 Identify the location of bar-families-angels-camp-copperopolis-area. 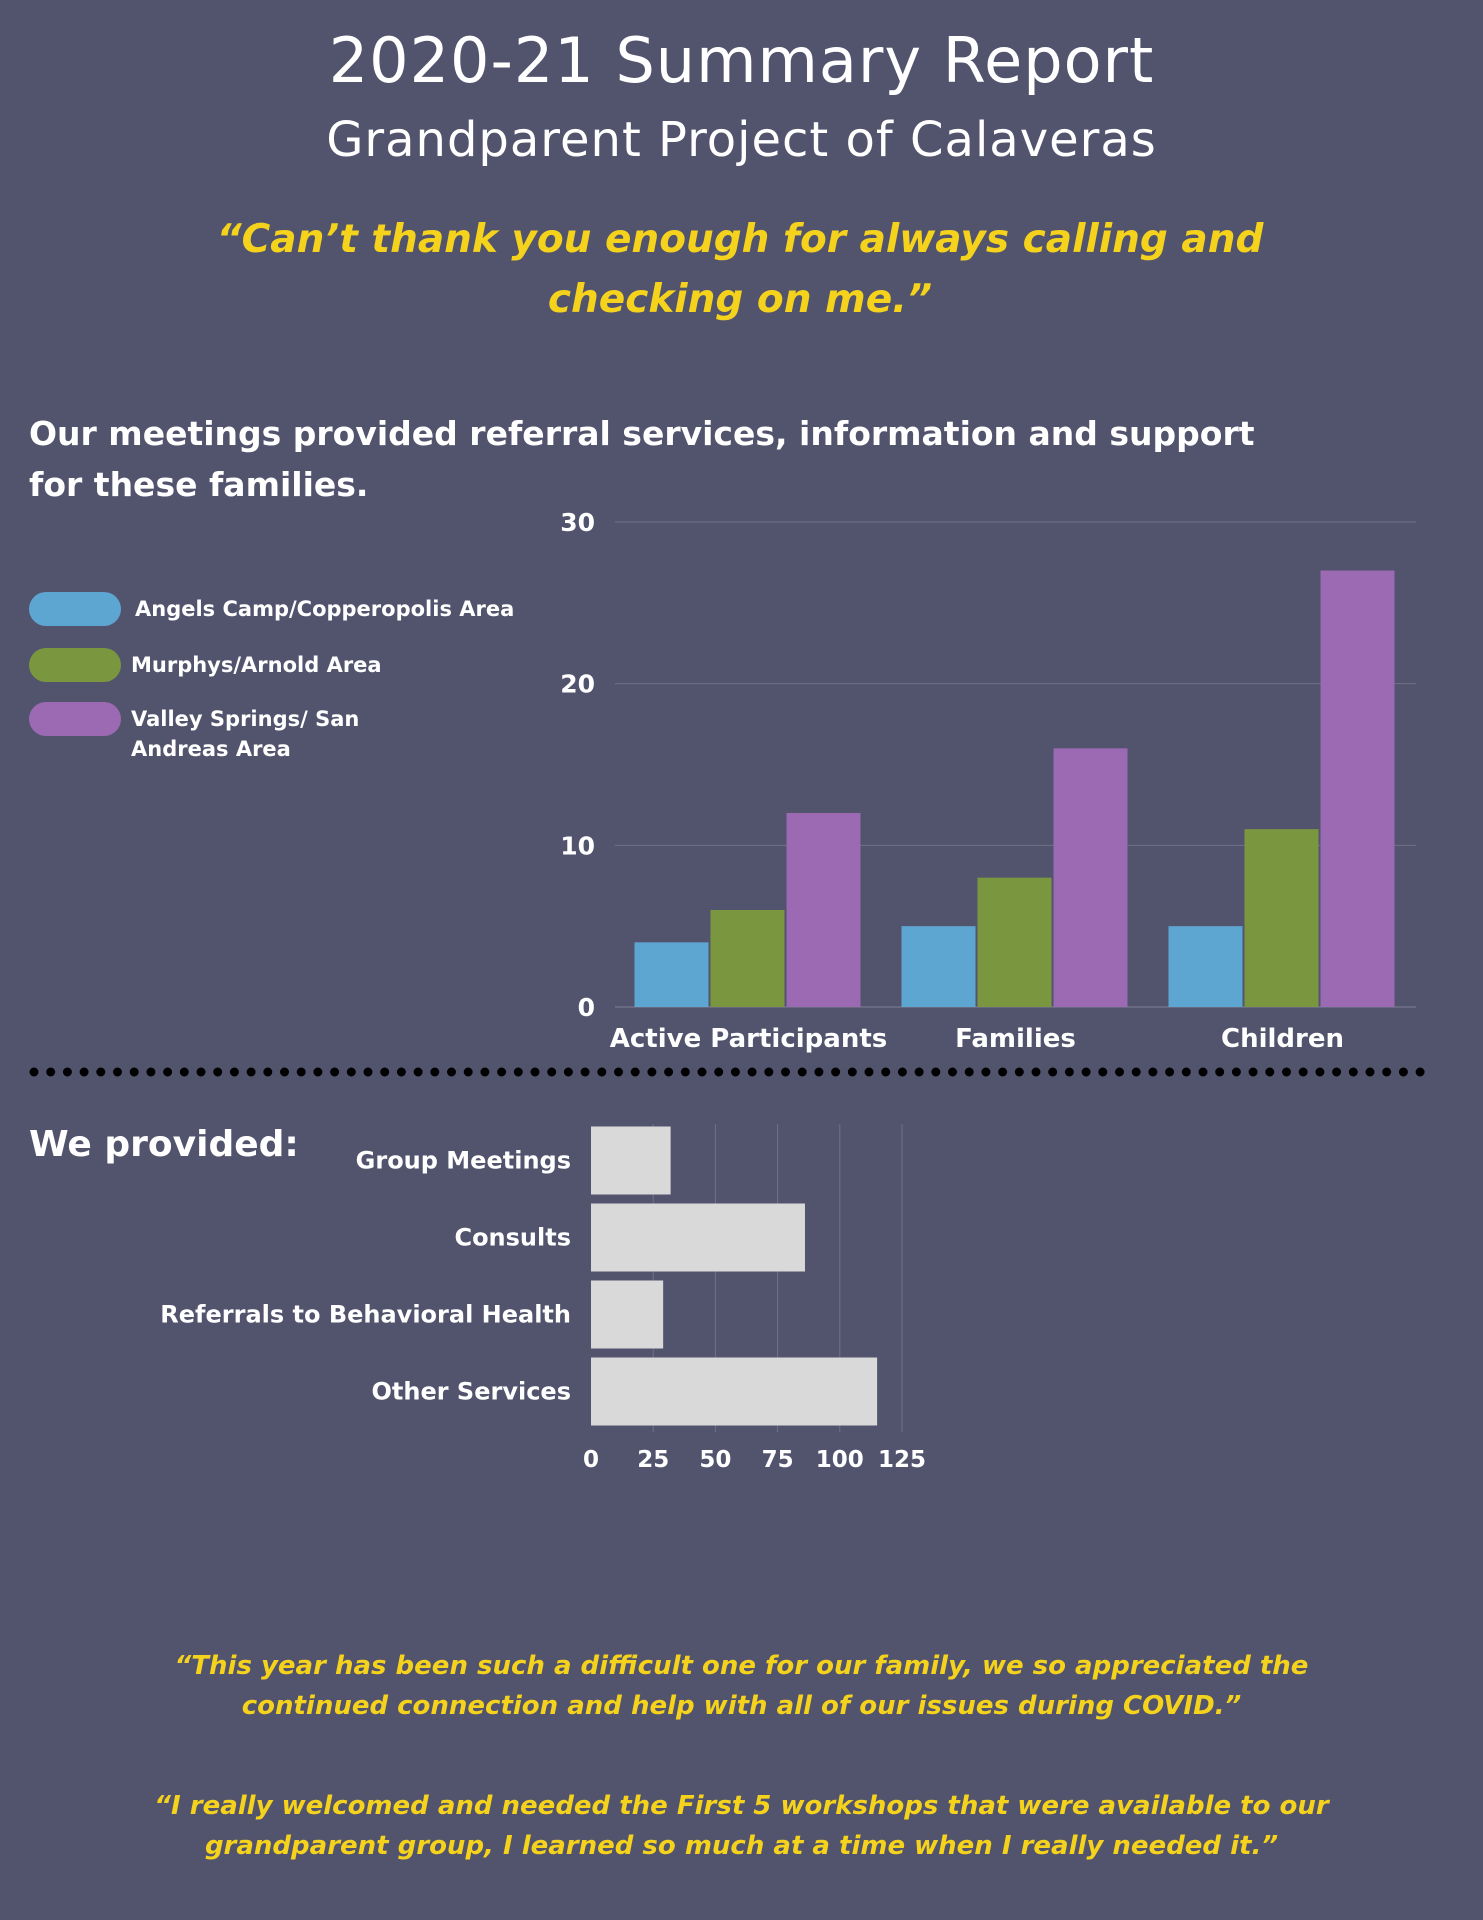
(938, 966).